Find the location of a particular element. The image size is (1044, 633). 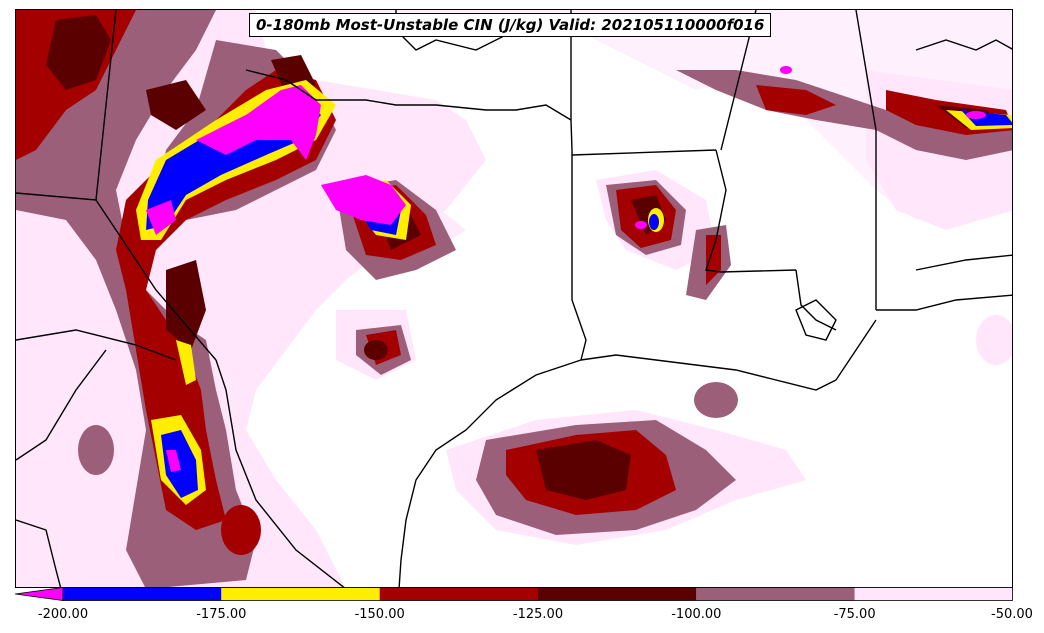

colorbar-tick-label: -50.00 is located at coordinates (1012, 614).